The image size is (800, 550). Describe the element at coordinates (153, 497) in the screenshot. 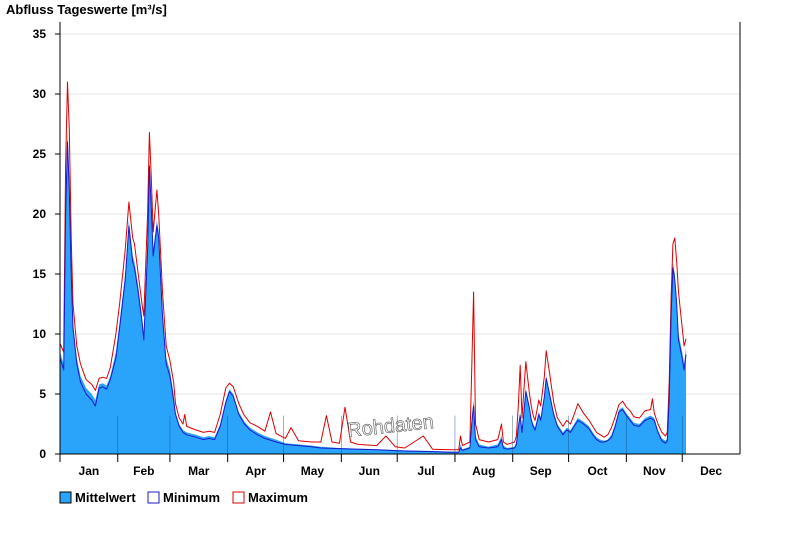

I see `legend-swatch-minimum` at that location.